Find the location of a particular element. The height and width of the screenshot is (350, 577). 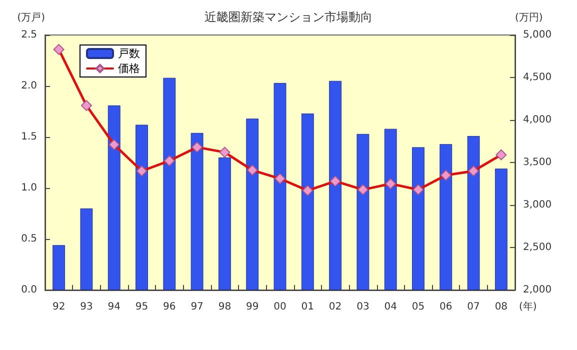

x-tick-label: 03 is located at coordinates (363, 307).